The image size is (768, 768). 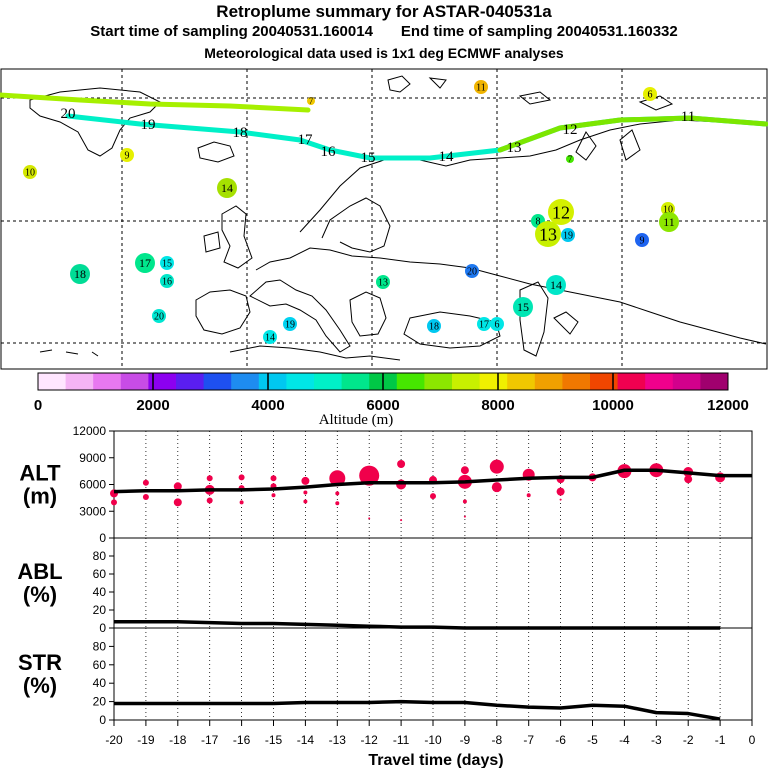 I want to click on cluster-label: 9, so click(x=642, y=241).